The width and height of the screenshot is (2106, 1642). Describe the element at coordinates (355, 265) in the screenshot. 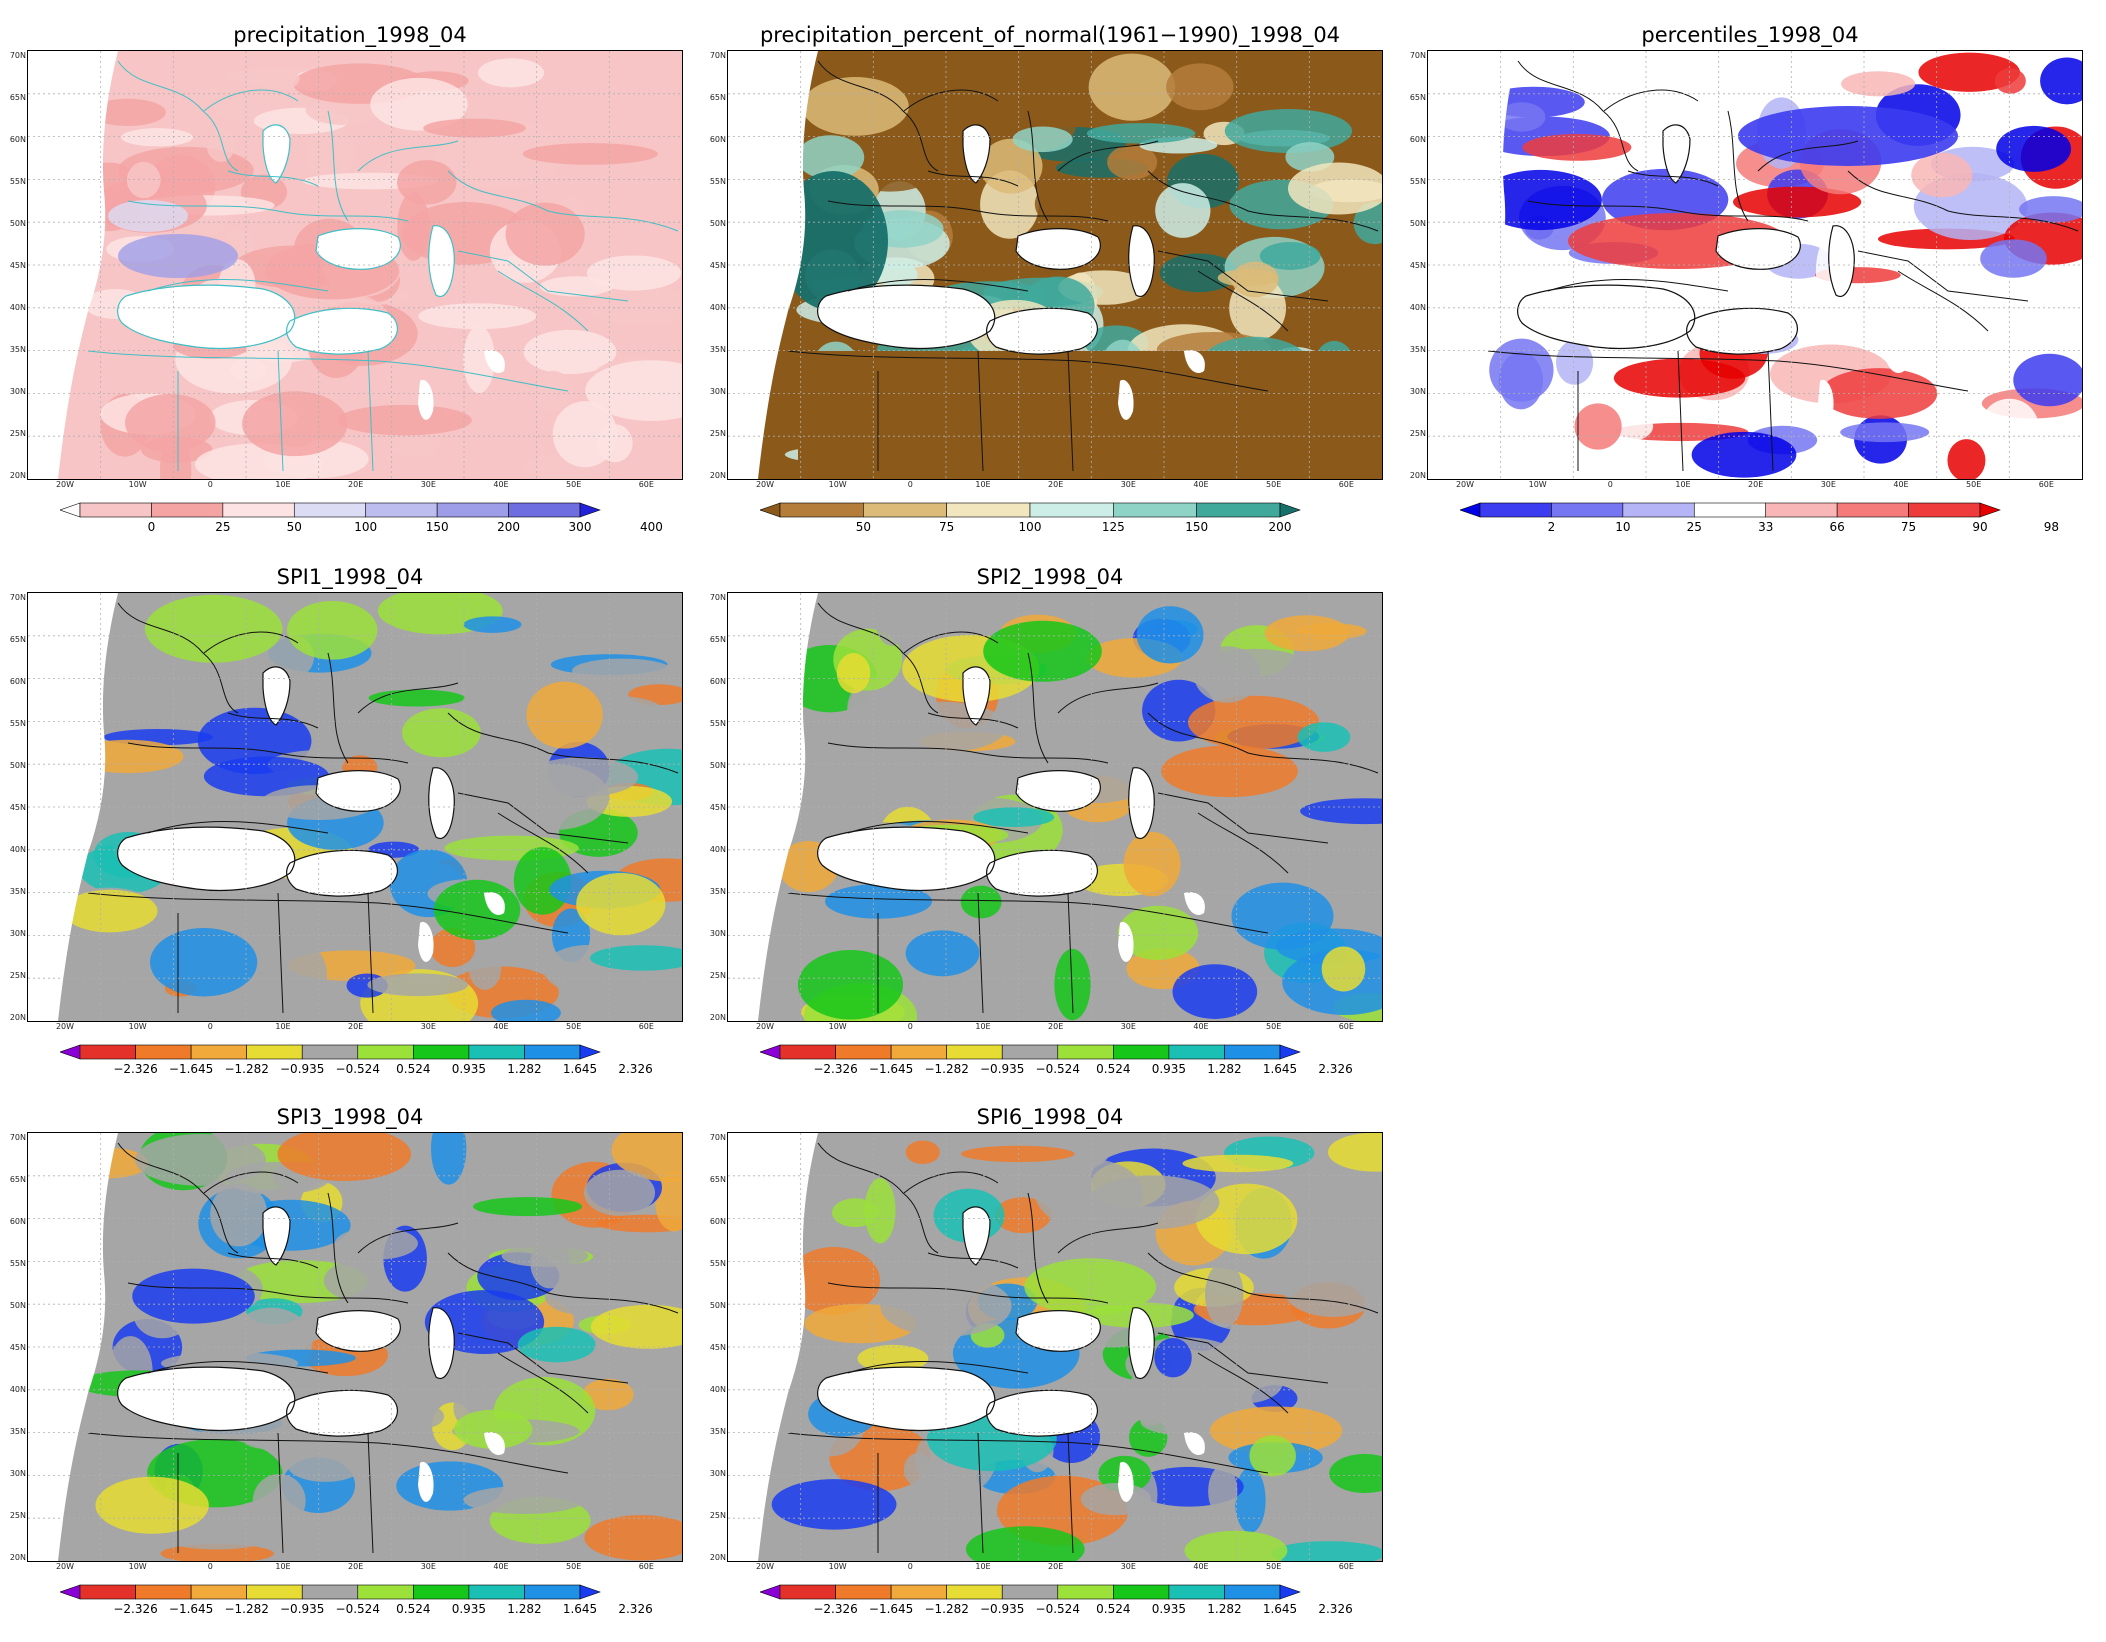

I see `map-precipitation` at that location.